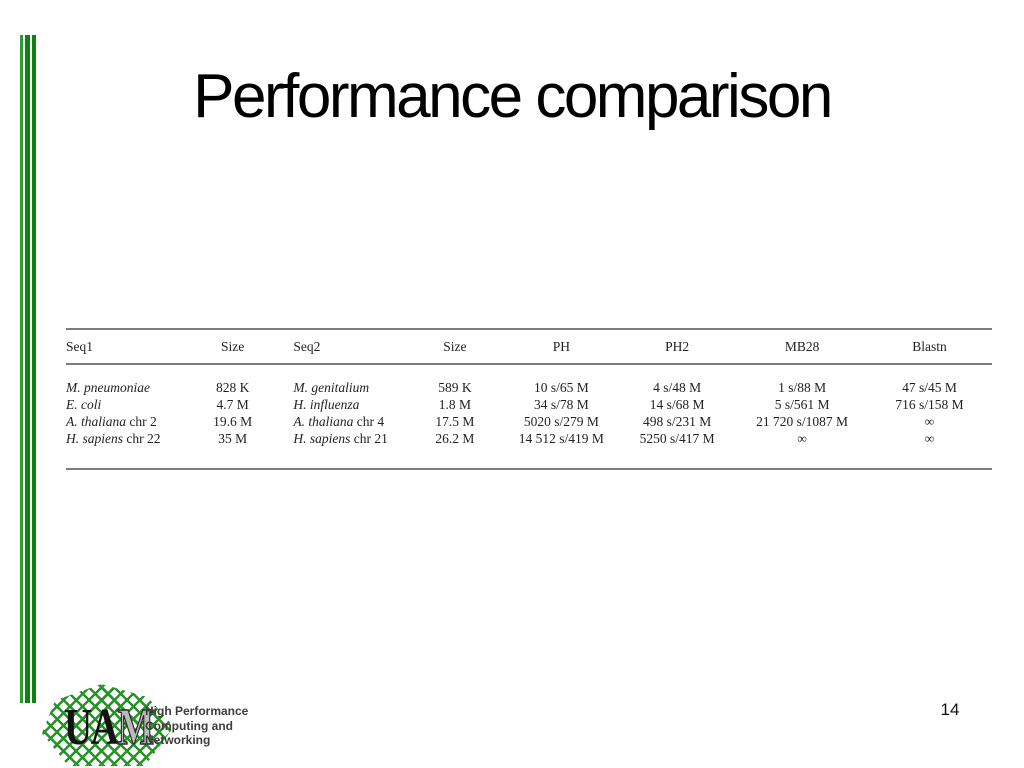 This screenshot has width=1024, height=768. I want to click on cell-ph: 34 s/78 M, so click(561, 404).